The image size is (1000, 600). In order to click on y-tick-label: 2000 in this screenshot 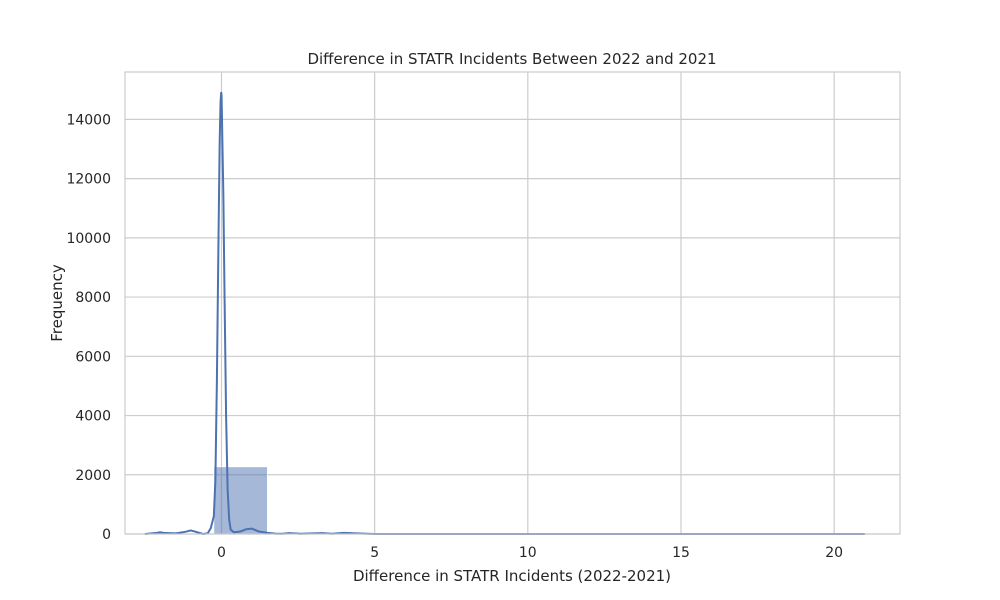, I will do `click(93, 476)`.